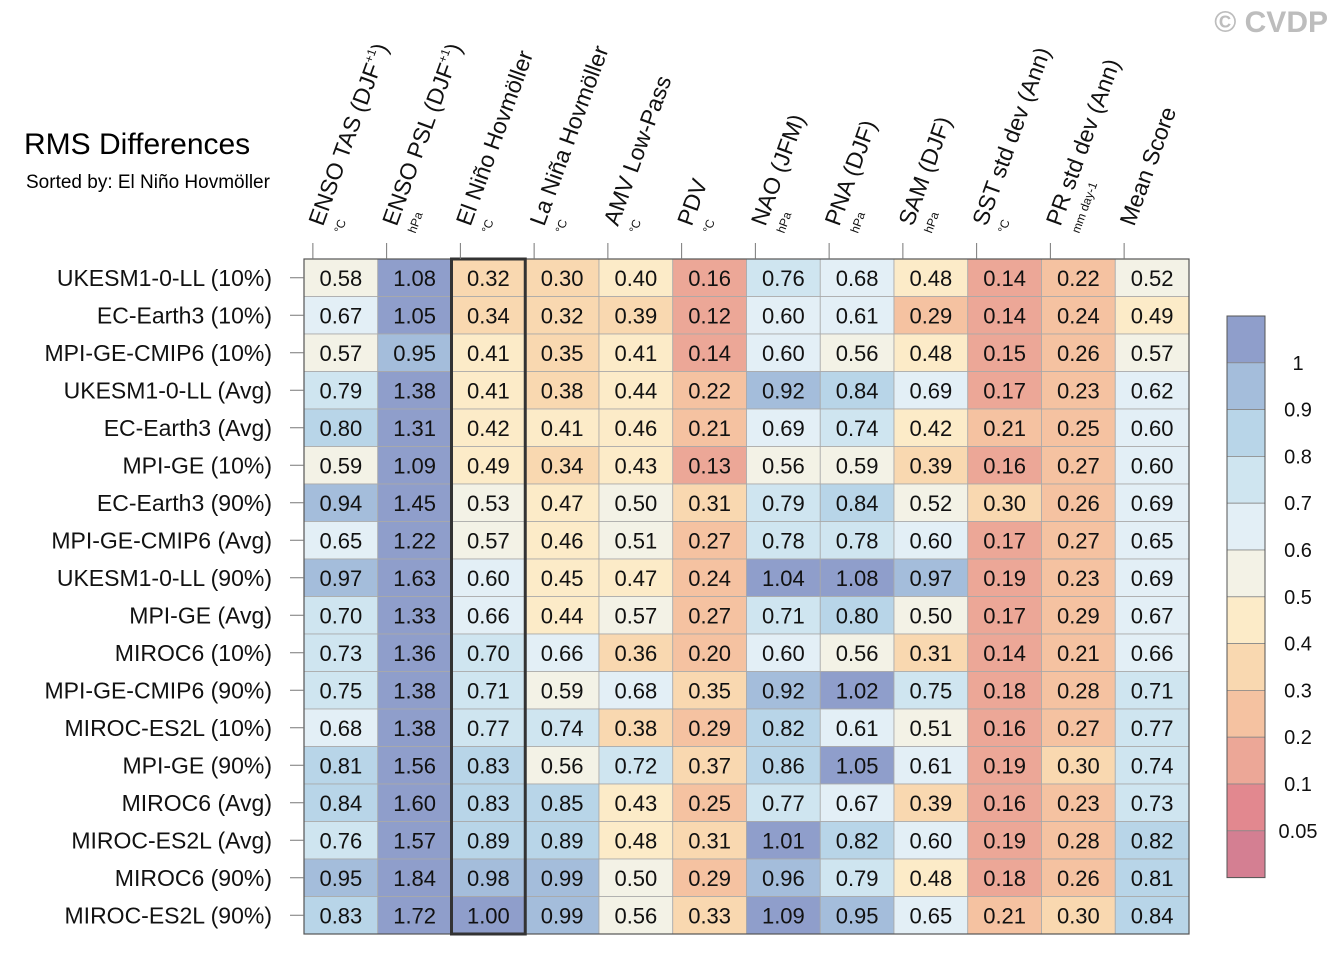  I want to click on row-label: MPI-GE-CMIP6 (Avg), so click(161, 540).